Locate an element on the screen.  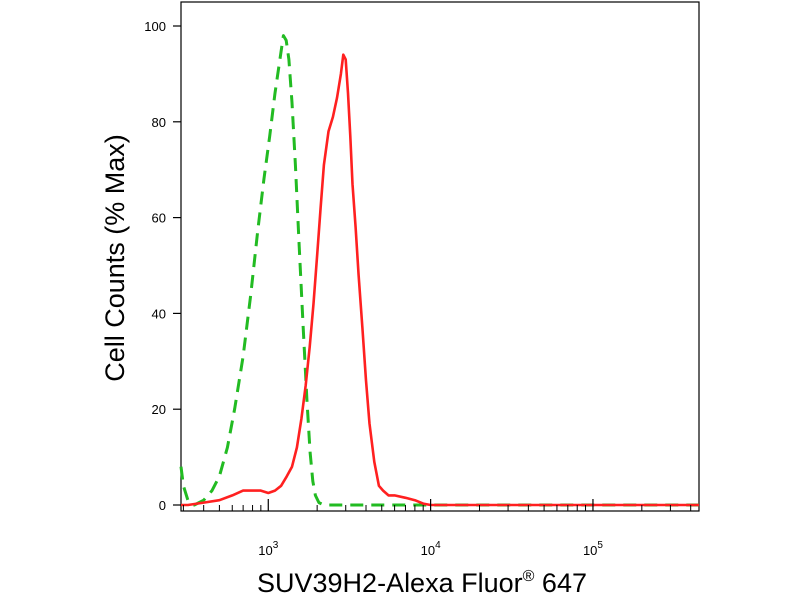
x-tick-label-exponent: 4 is located at coordinates (438, 545).